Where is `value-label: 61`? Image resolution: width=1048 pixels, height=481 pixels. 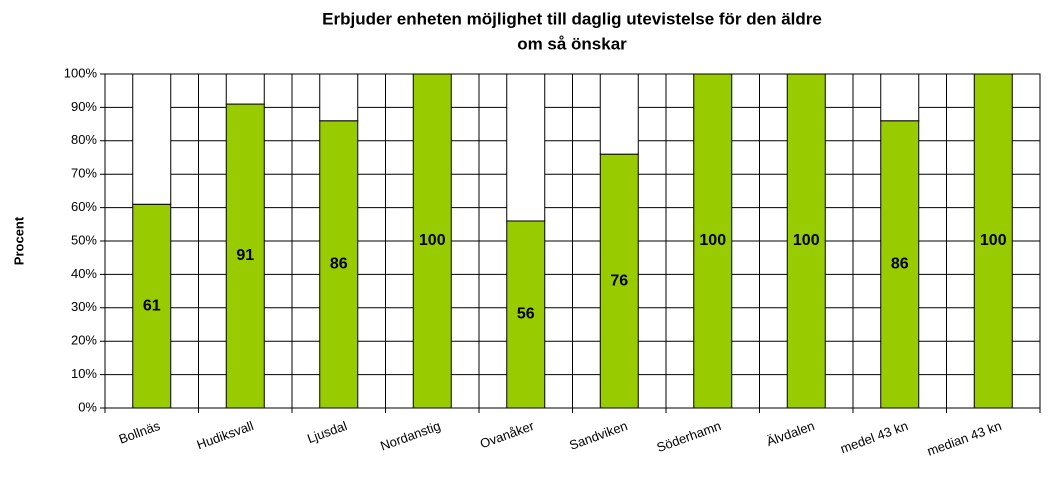
value-label: 61 is located at coordinates (152, 305).